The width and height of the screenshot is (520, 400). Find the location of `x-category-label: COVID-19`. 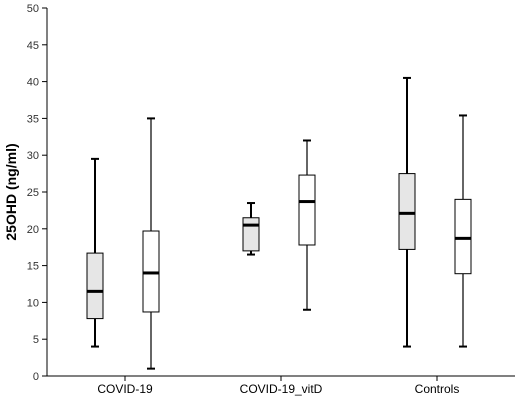

x-category-label: COVID-19 is located at coordinates (125, 389).